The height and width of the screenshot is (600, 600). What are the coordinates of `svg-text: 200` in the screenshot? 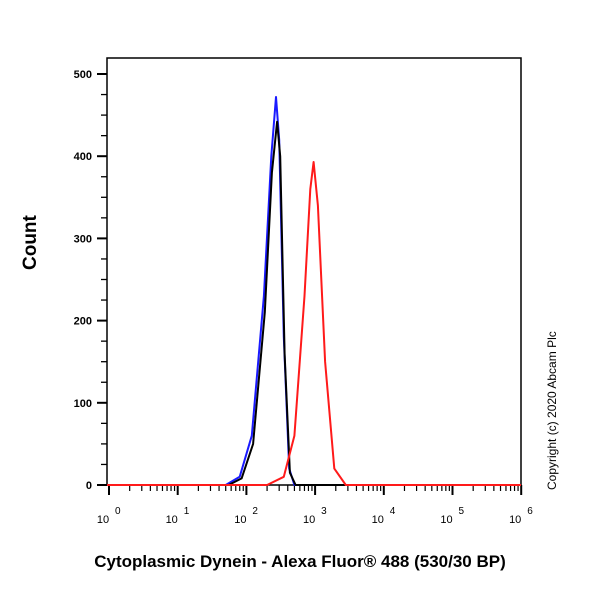 It's located at (83, 322).